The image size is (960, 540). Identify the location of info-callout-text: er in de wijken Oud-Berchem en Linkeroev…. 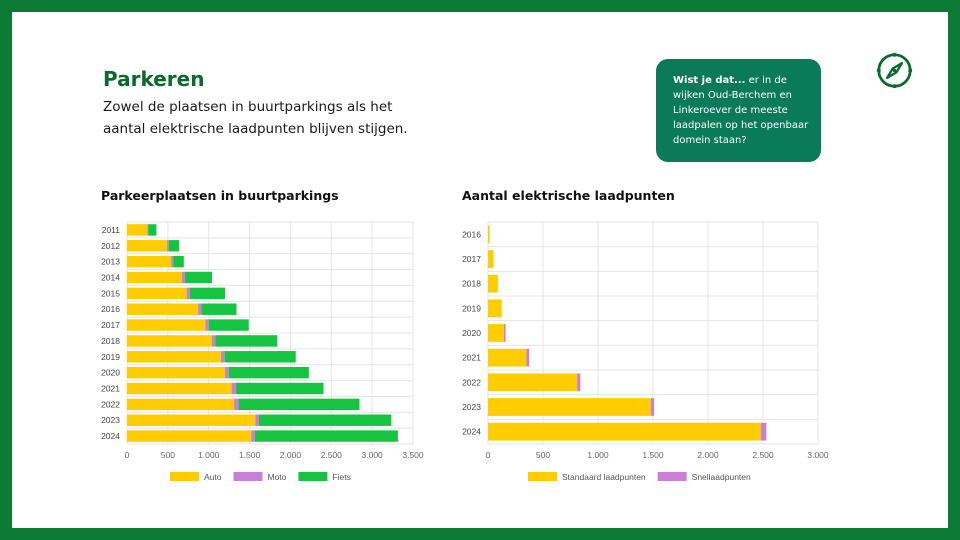
(741, 110).